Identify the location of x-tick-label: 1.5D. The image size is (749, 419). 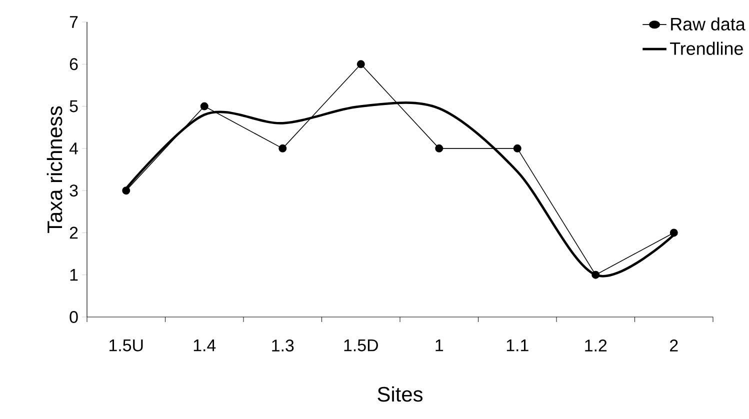
(361, 346).